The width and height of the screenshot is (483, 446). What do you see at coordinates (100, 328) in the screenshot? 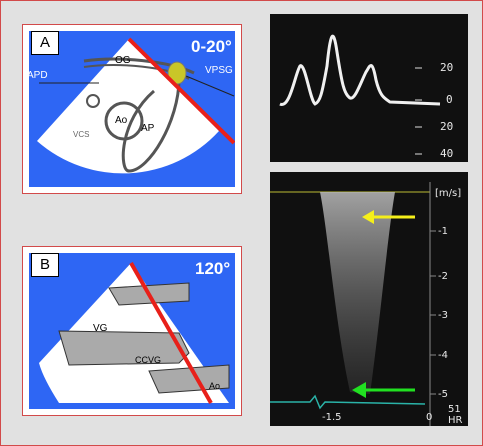
I see `label-vg: VG` at bounding box center [100, 328].